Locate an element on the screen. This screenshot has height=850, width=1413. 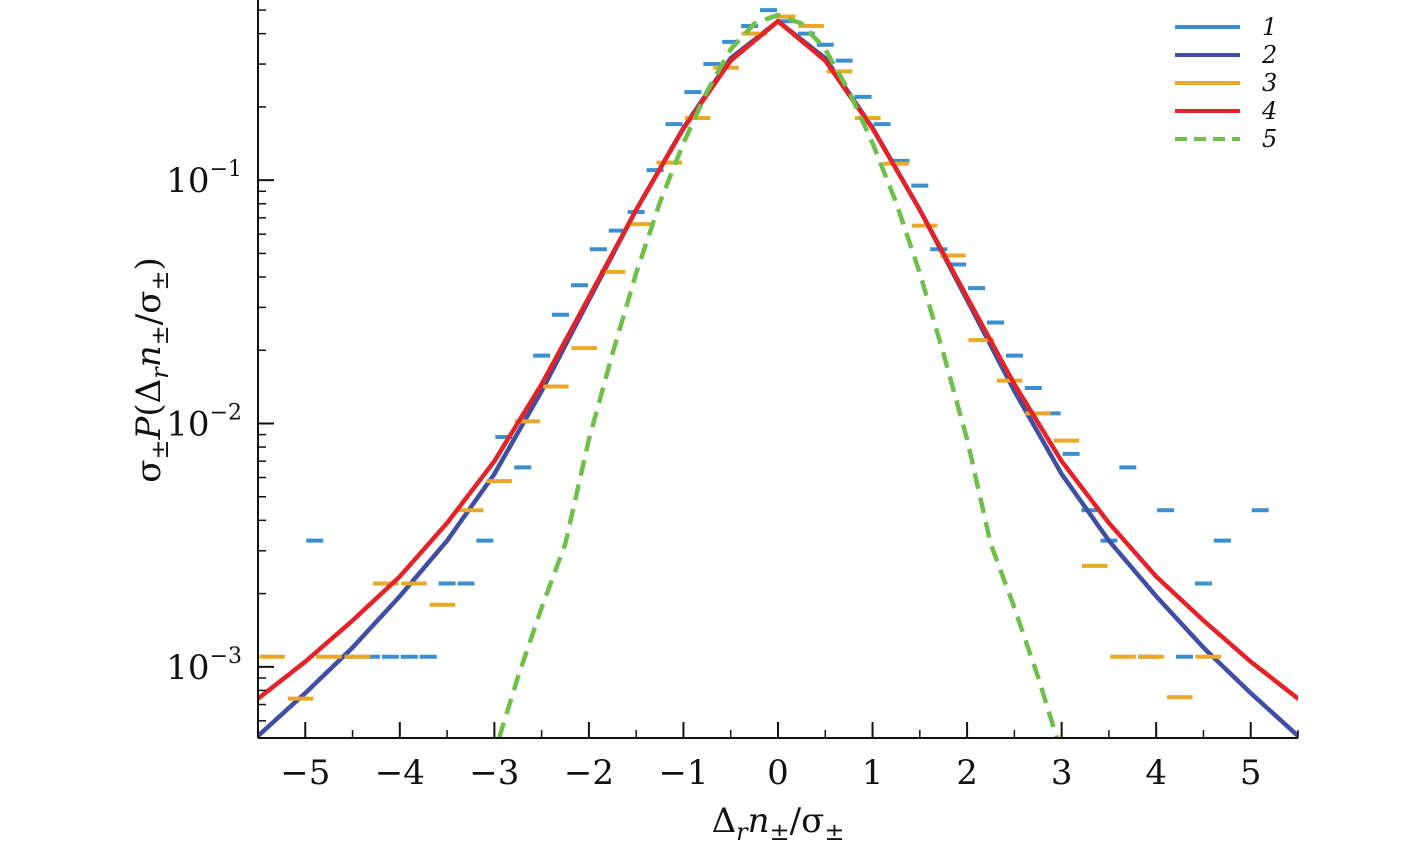
legend-label: 3 is located at coordinates (1269, 83).